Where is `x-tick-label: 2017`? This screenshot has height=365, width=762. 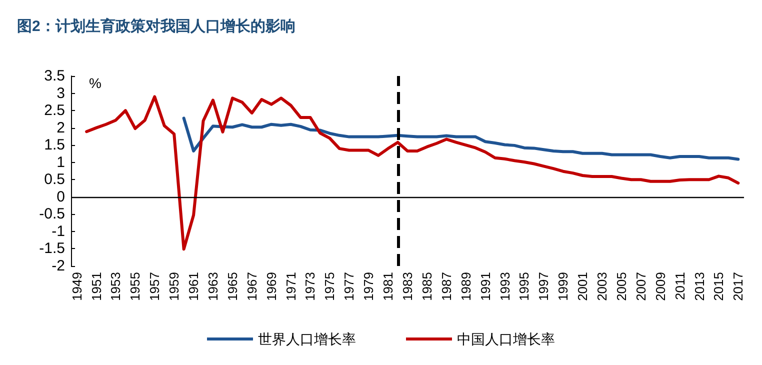 x-tick-label: 2017 is located at coordinates (738, 286).